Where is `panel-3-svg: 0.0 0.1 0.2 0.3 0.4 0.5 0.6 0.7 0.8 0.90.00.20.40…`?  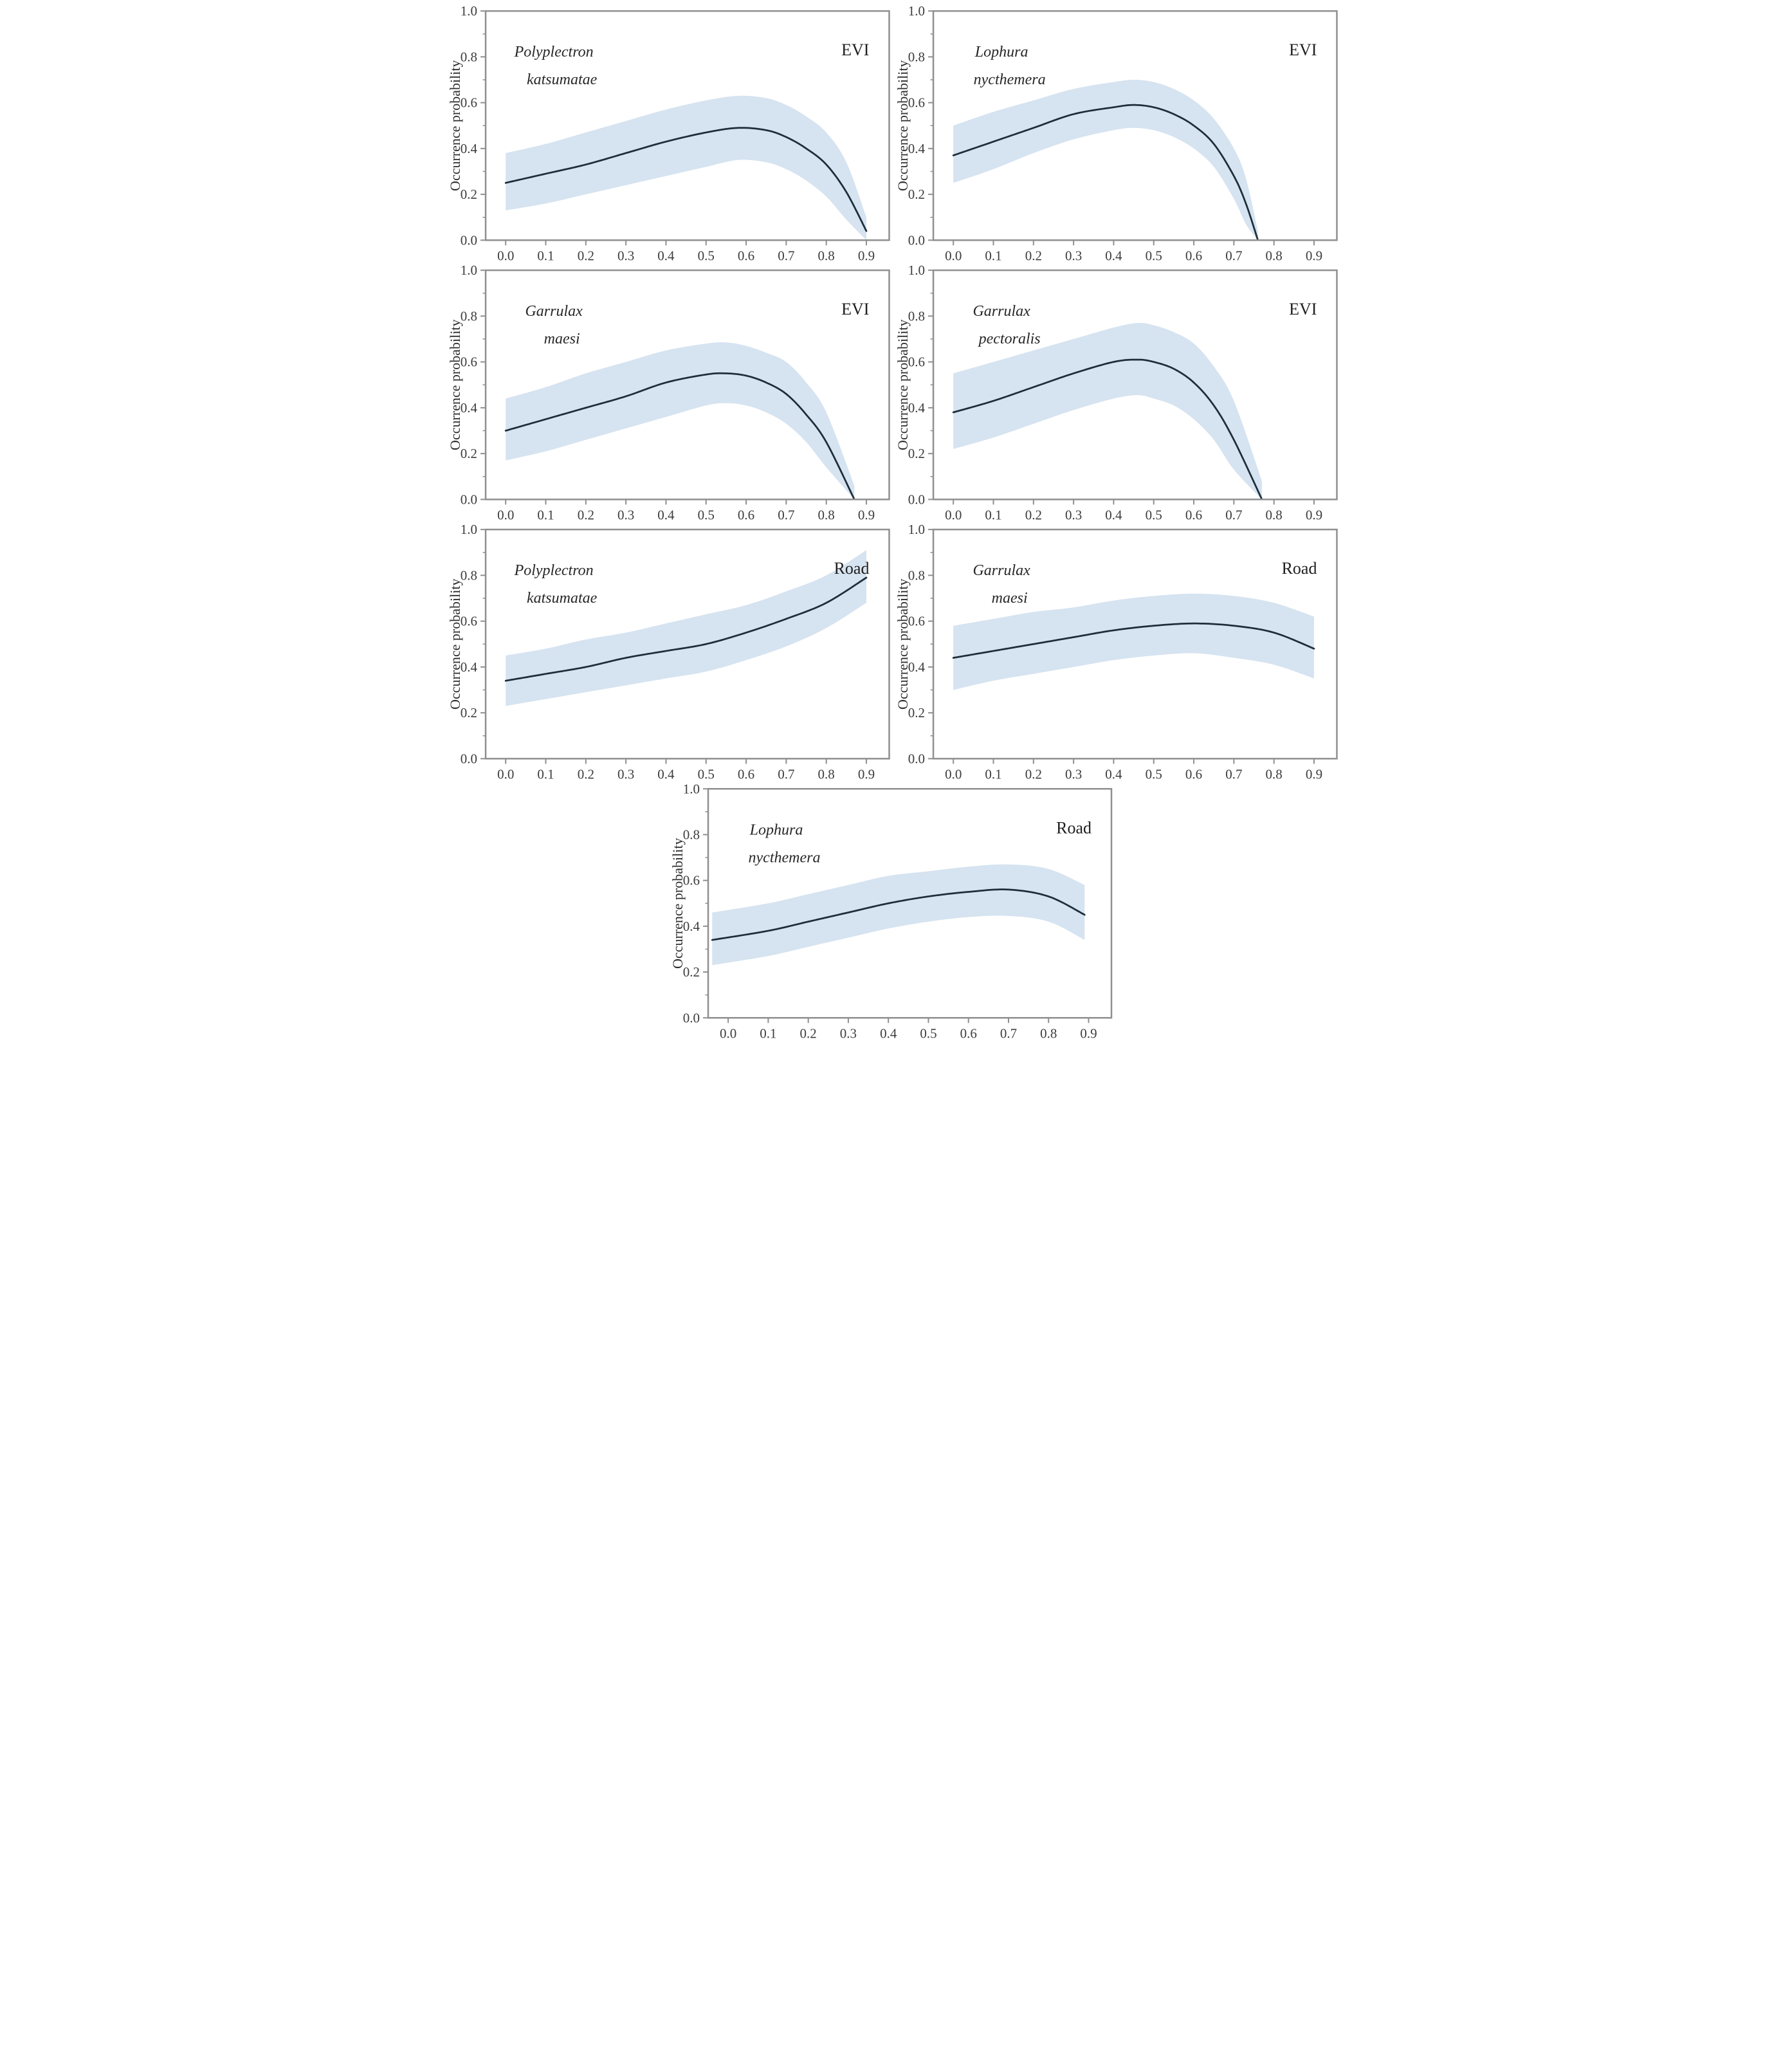
panel-3-svg: 0.0 0.1 0.2 0.3 0.4 0.5 0.6 0.7 0.8 0.90.00.20.40… is located at coordinates (669, 391).